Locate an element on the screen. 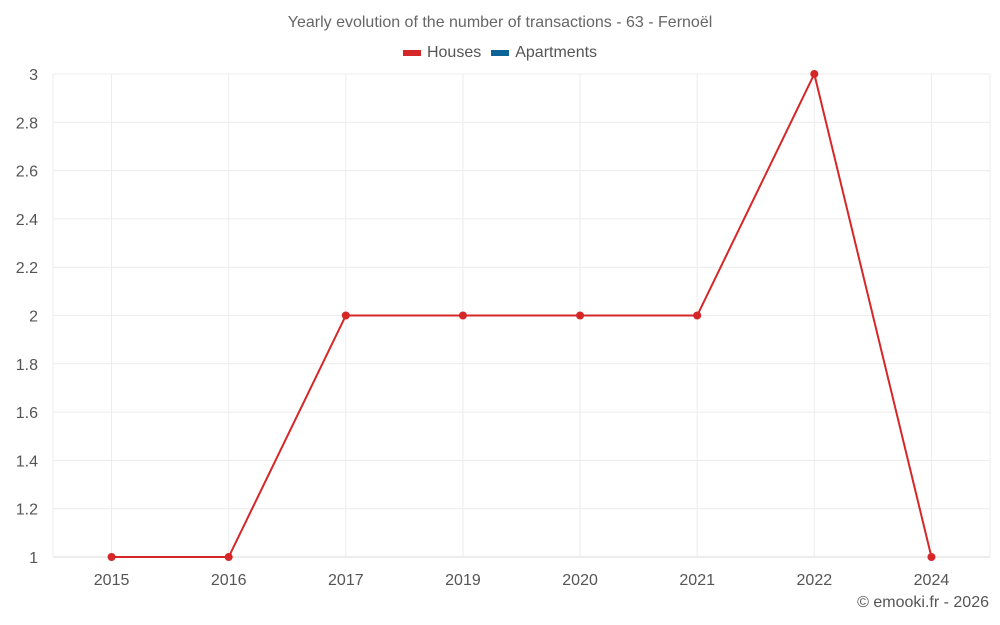 This screenshot has height=625, width=1000. x-tick-label: 2020 is located at coordinates (580, 580).